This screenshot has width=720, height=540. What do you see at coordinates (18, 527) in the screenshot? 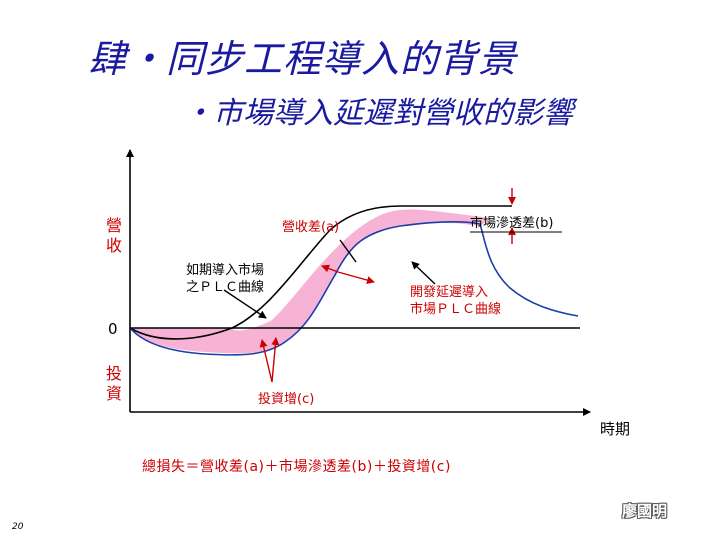
I see `page-number: 20` at bounding box center [18, 527].